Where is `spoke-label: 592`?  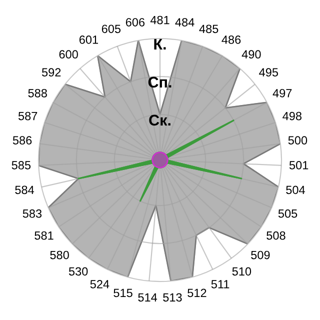
spoke-label: 592 is located at coordinates (51, 72).